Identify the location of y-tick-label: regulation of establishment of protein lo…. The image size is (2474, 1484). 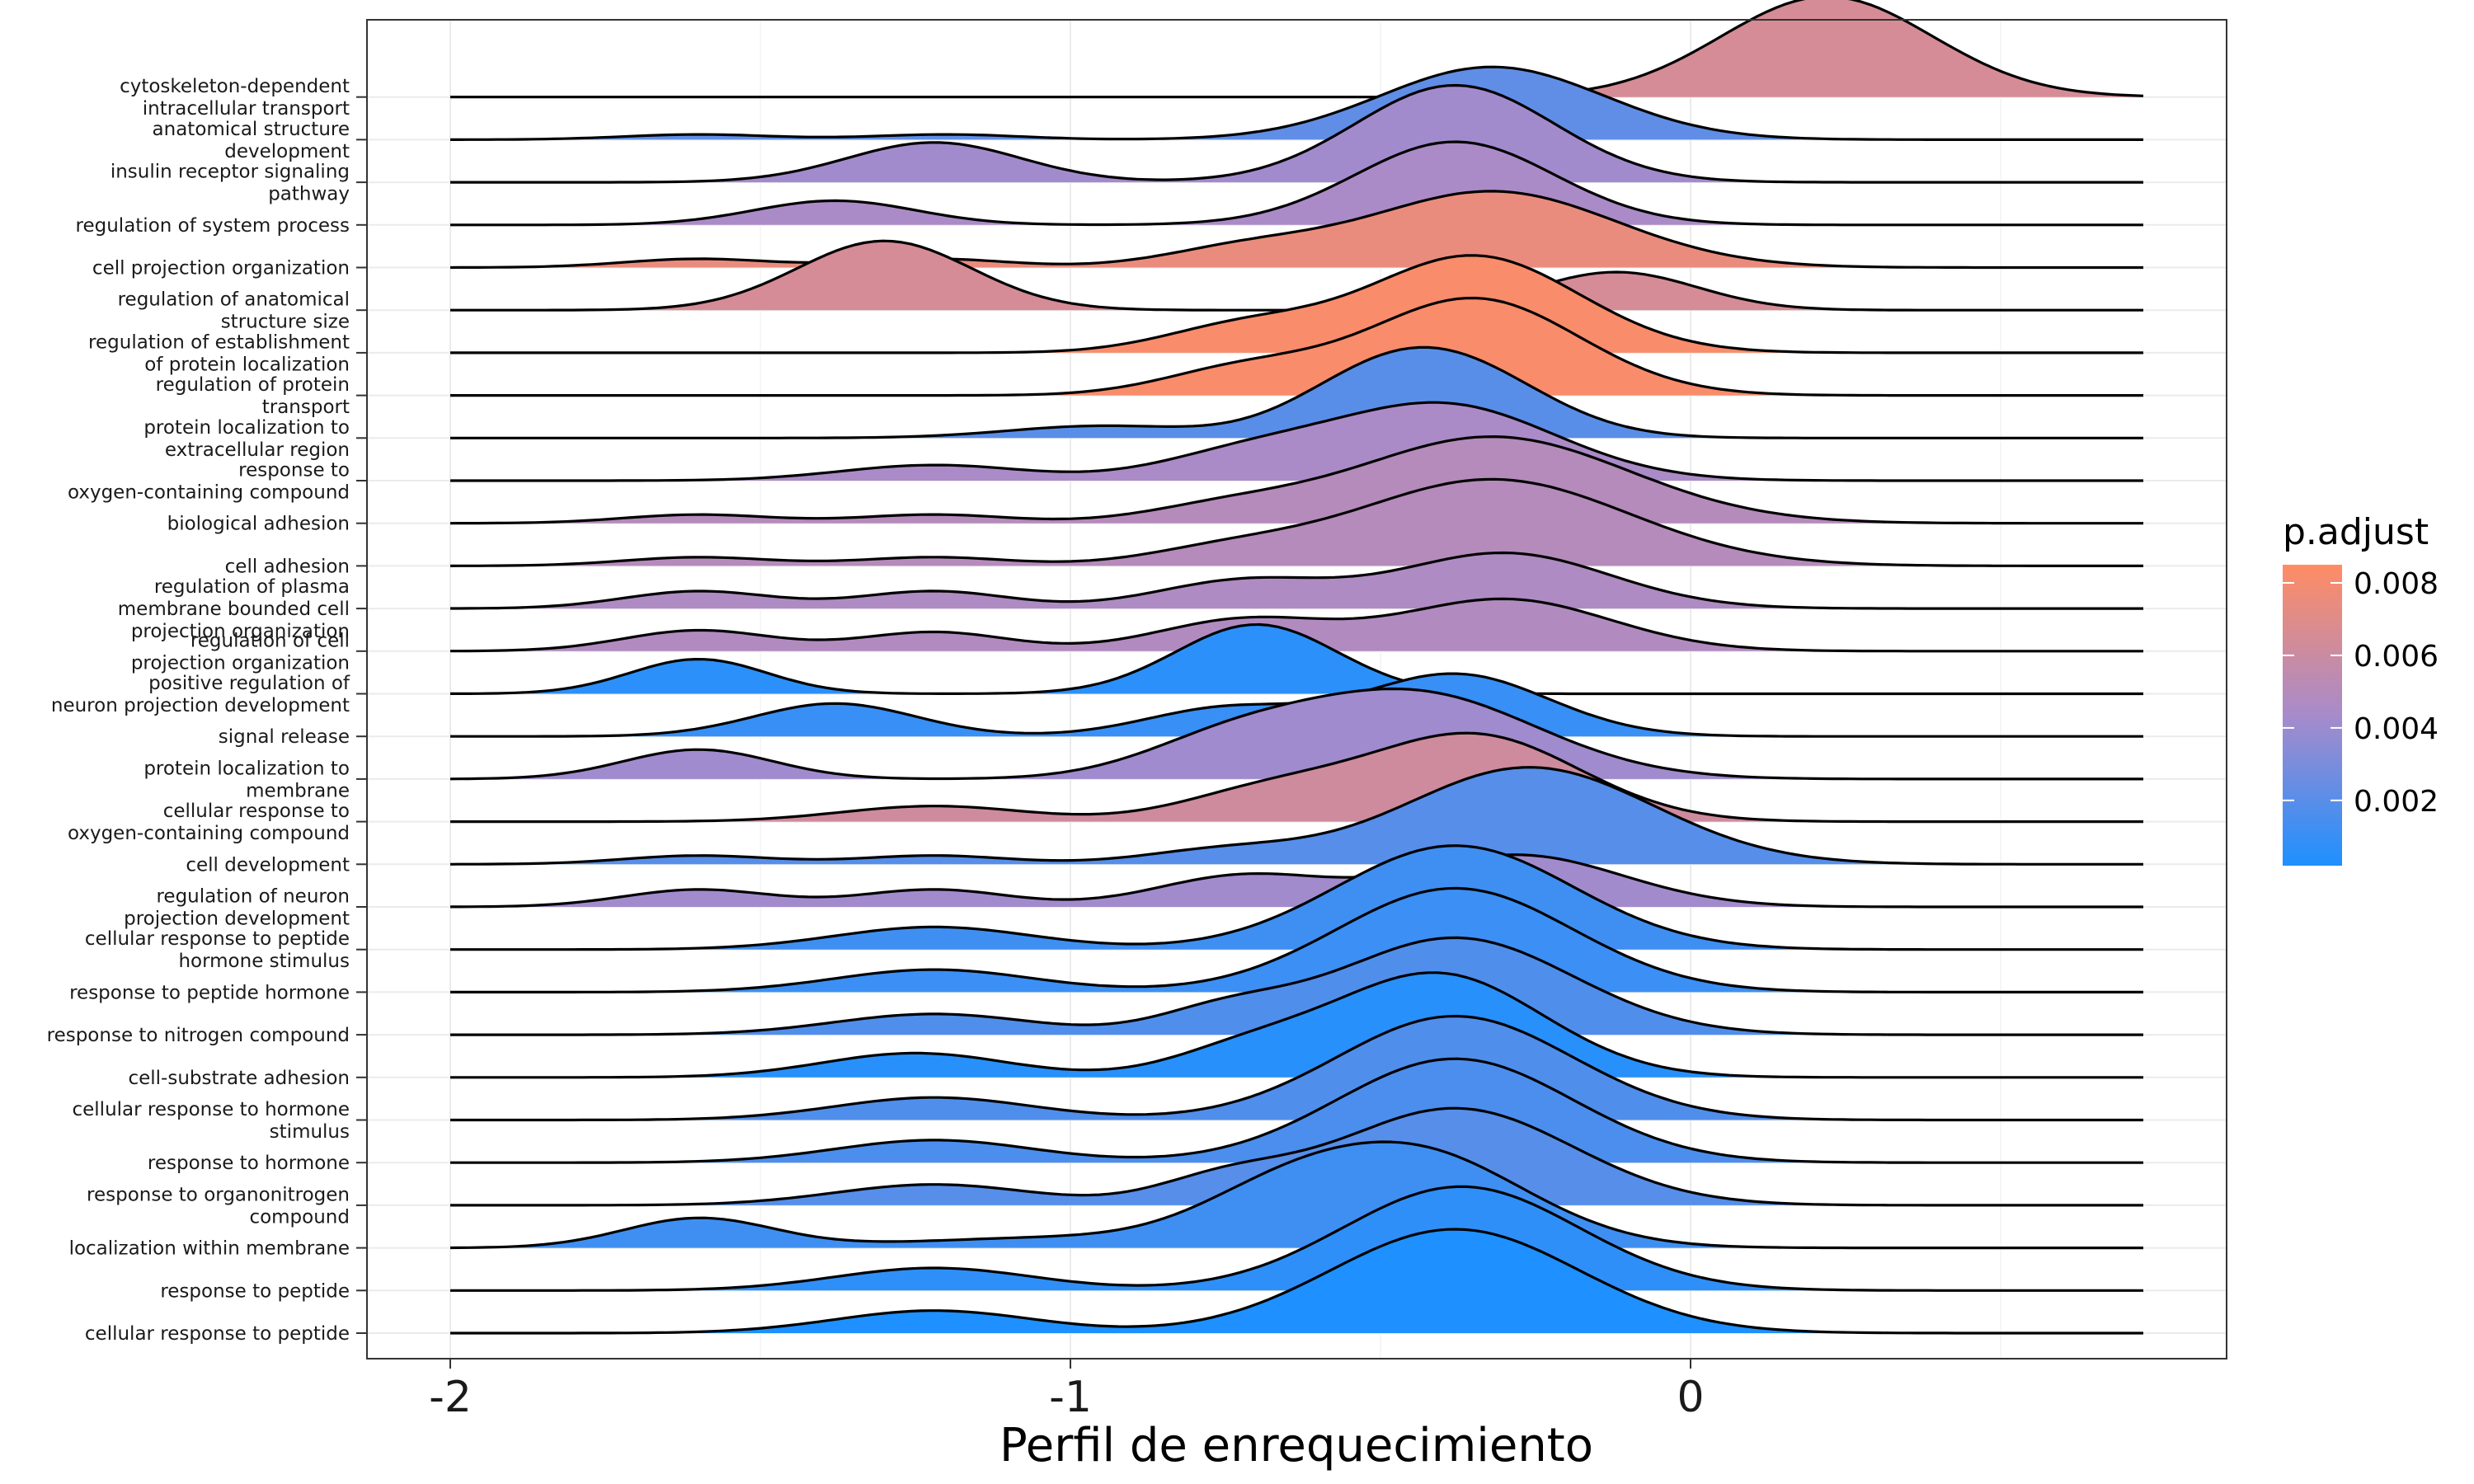
(219, 353).